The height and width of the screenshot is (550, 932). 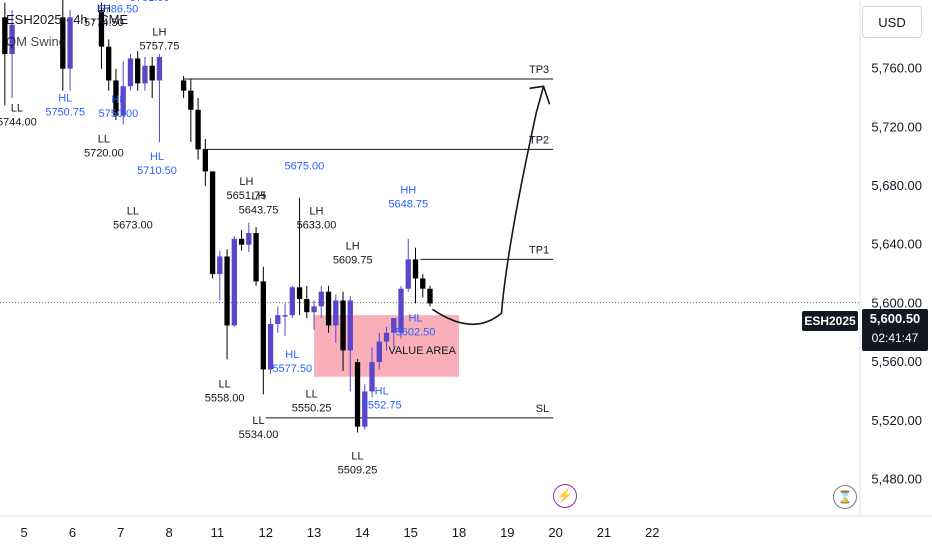 What do you see at coordinates (896, 126) in the screenshot?
I see `y-tick-label: 5,720.00` at bounding box center [896, 126].